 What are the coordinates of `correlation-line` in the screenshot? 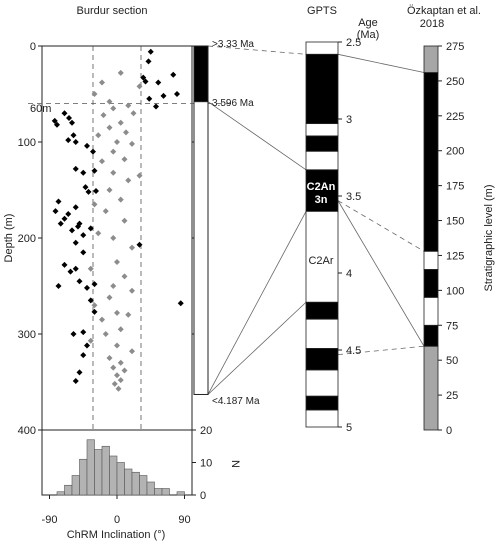 It's located at (381, 273).